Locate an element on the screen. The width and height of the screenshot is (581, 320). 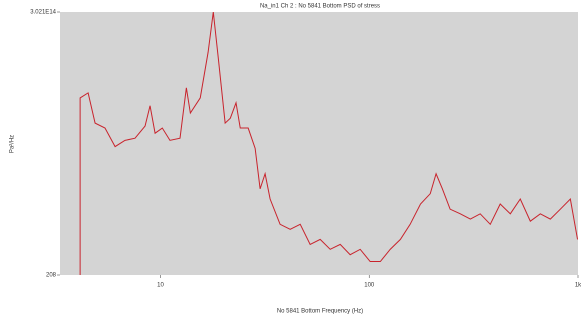
y-tick-label: 3.021E14 is located at coordinates (43, 13).